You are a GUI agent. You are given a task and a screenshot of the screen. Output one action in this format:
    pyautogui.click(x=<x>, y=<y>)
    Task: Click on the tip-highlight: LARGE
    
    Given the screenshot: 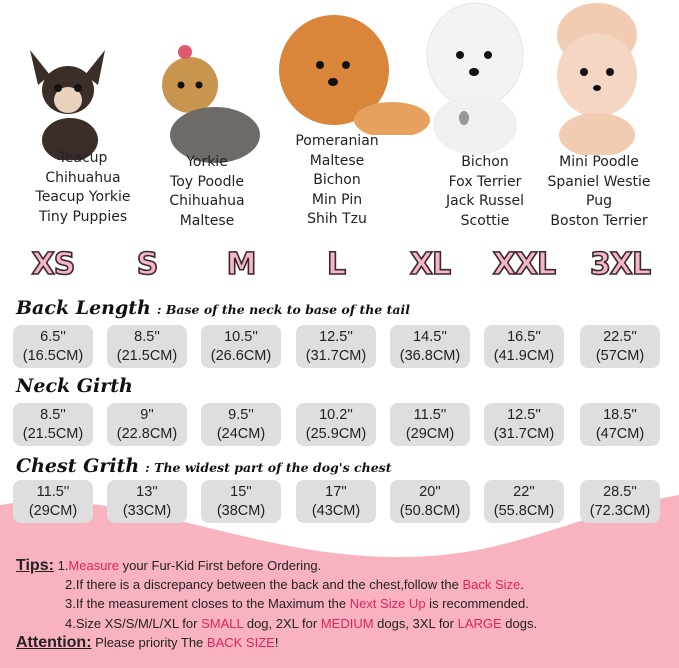 What is the action you would take?
    pyautogui.click(x=479, y=623)
    